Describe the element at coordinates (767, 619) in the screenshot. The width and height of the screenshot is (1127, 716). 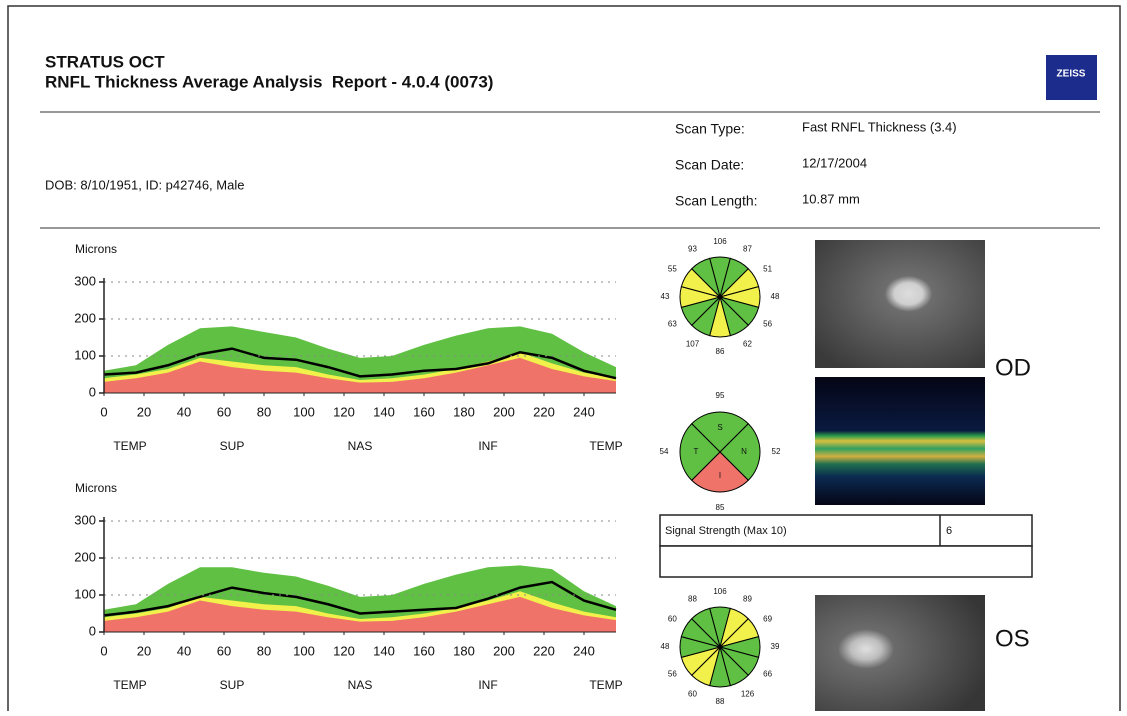
I see `clock-value: 69` at that location.